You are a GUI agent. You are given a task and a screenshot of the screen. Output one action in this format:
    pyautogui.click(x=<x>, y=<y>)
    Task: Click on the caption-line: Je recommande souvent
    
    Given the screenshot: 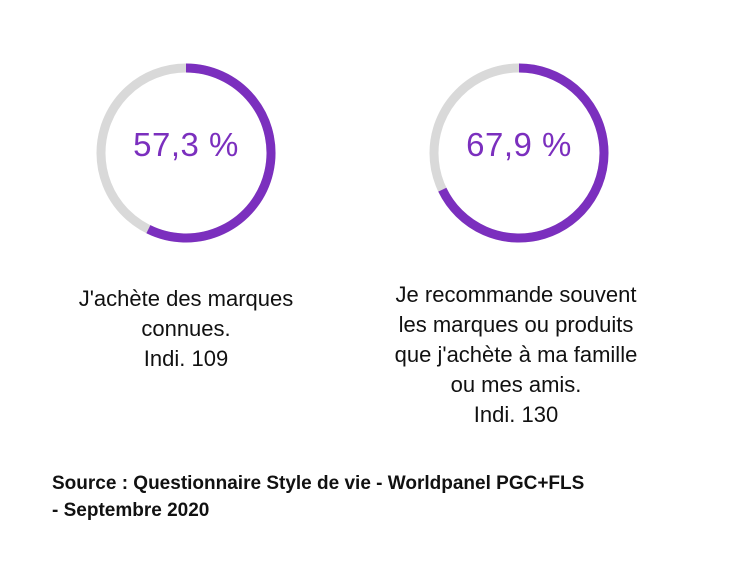 What is the action you would take?
    pyautogui.click(x=516, y=294)
    